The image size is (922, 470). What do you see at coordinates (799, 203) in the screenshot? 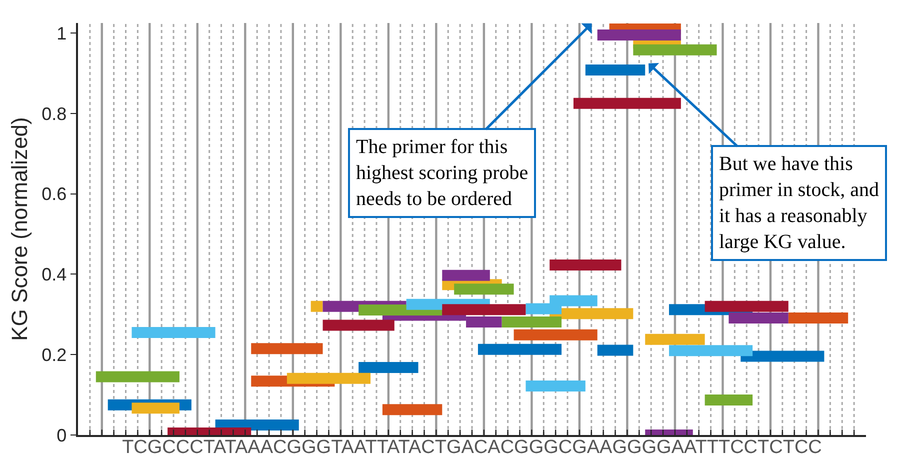
I see `annotation: But we have this primer in stock, and it has a reasonably large KG value.` at bounding box center [799, 203].